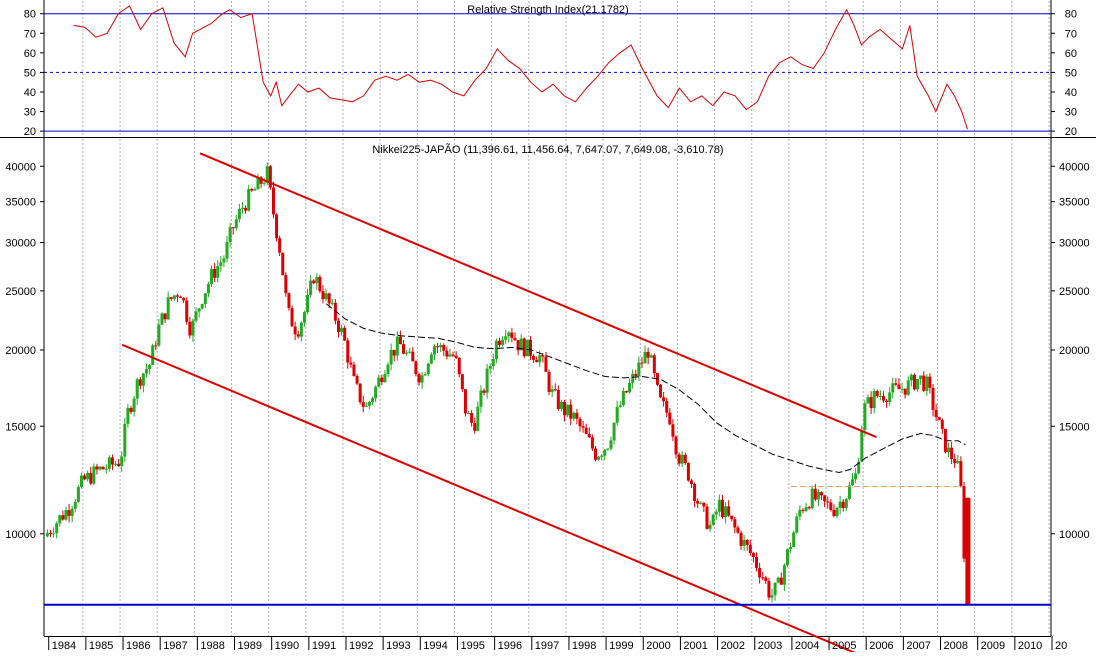 This screenshot has height=657, width=1096. I want to click on rsi-tick-label-left: 80, so click(30, 15).